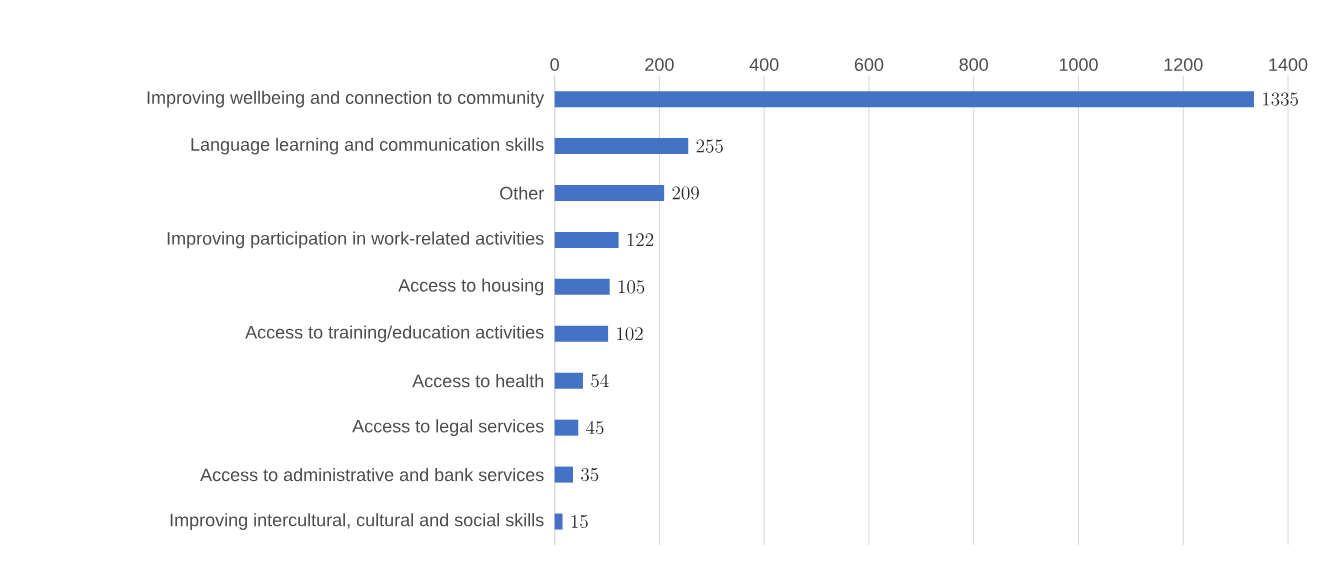 Image resolution: width=1328 pixels, height=565 pixels. What do you see at coordinates (448, 428) in the screenshot?
I see `y-tick-label: Access to legal services` at bounding box center [448, 428].